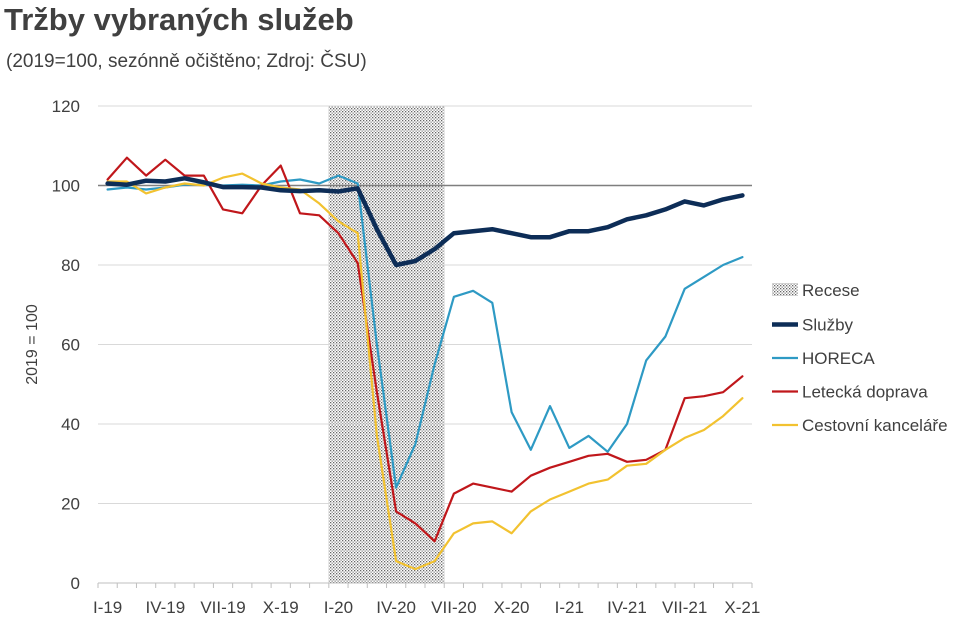 Image resolution: width=977 pixels, height=631 pixels. What do you see at coordinates (875, 425) in the screenshot?
I see `legend-label-3: Cestovní kanceláře` at bounding box center [875, 425].